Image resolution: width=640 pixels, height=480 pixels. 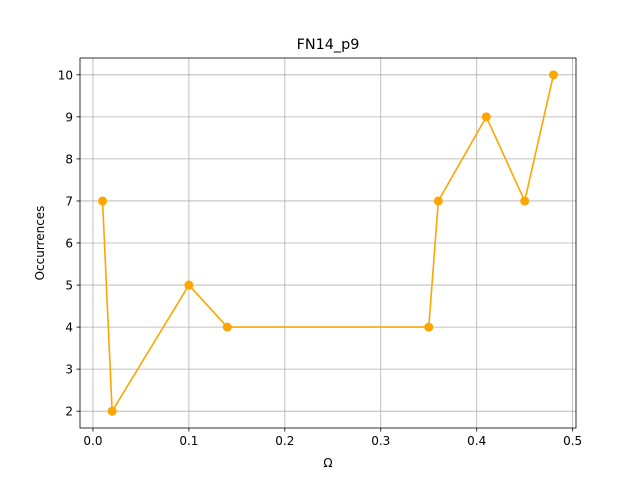 I want to click on y-tick-label: 2, so click(x=69, y=412).